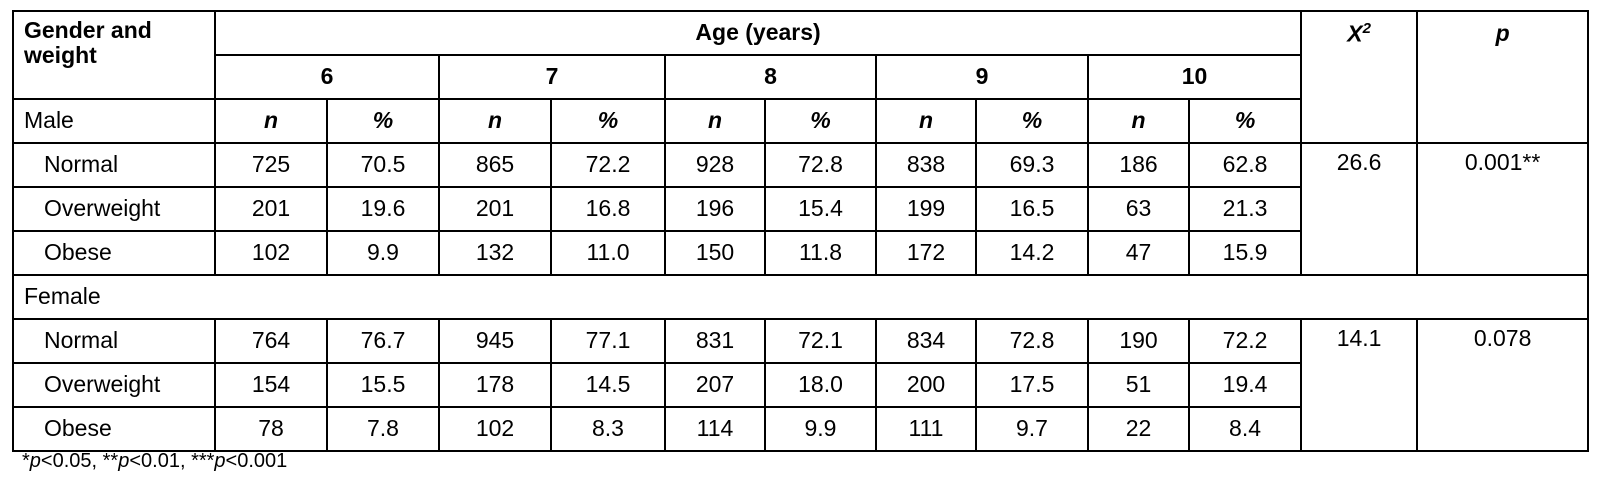 The width and height of the screenshot is (1600, 490). I want to click on group-row-blank, so click(902, 297).